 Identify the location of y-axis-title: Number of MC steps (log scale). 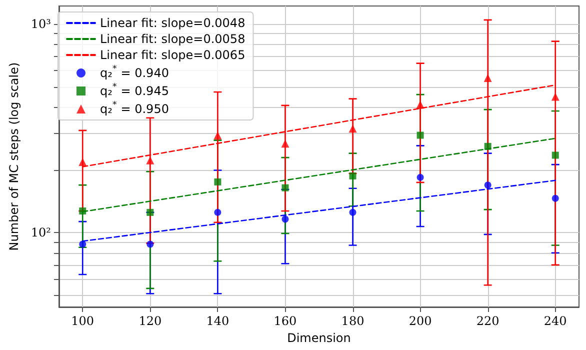
(14, 156).